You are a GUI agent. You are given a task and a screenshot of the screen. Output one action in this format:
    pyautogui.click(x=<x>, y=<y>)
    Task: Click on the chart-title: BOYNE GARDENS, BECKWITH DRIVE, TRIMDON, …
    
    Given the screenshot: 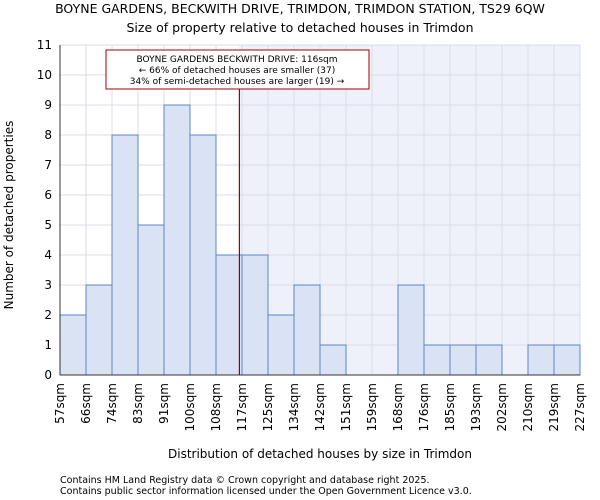 What is the action you would take?
    pyautogui.click(x=300, y=8)
    